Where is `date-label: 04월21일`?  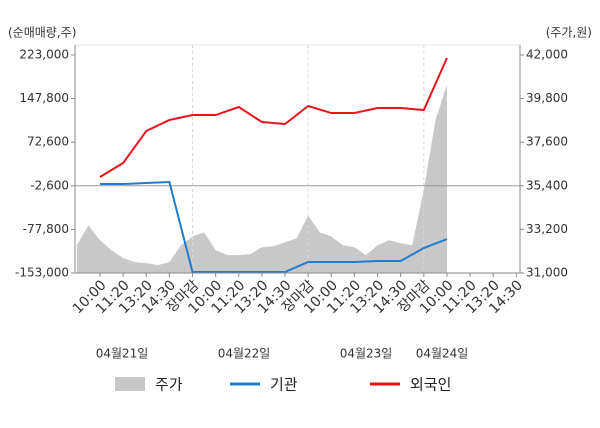 date-label: 04월21일 is located at coordinates (122, 354).